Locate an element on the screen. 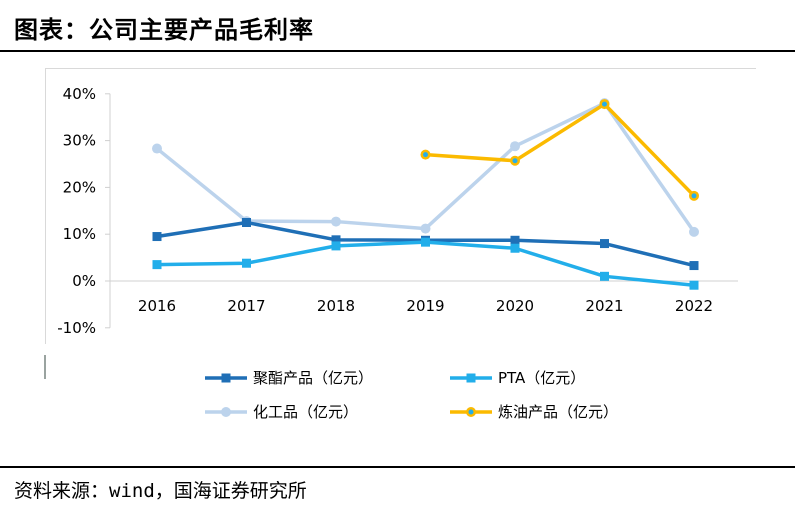 The image size is (795, 511). y-tick-label: 20% is located at coordinates (79, 187).